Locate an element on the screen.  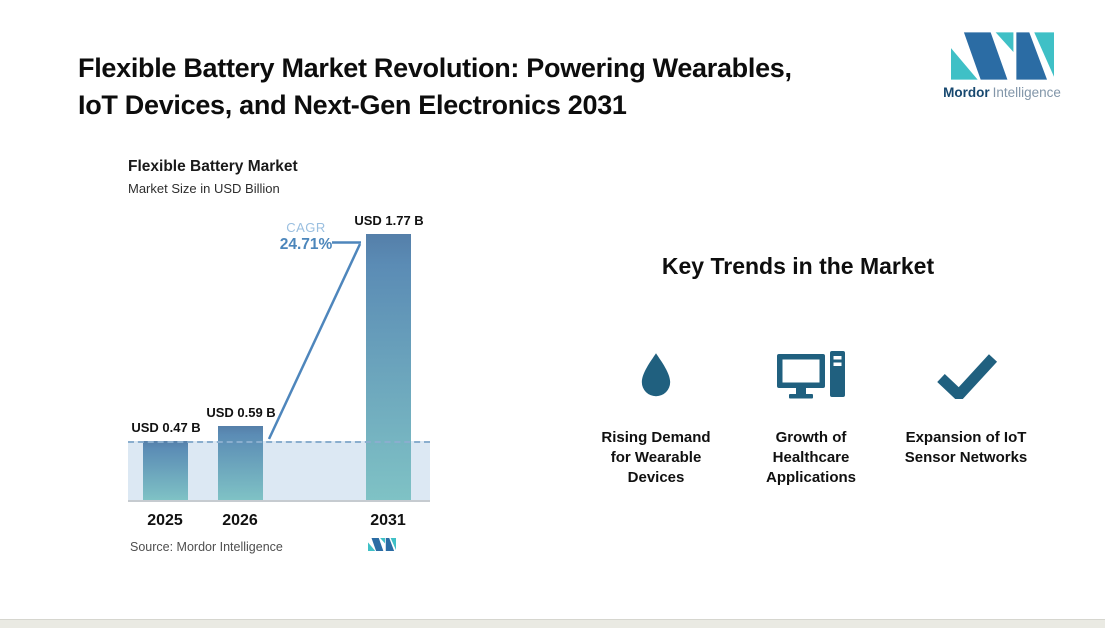
brand-logo: Mordor Intelligence is located at coordinates (1002, 66).